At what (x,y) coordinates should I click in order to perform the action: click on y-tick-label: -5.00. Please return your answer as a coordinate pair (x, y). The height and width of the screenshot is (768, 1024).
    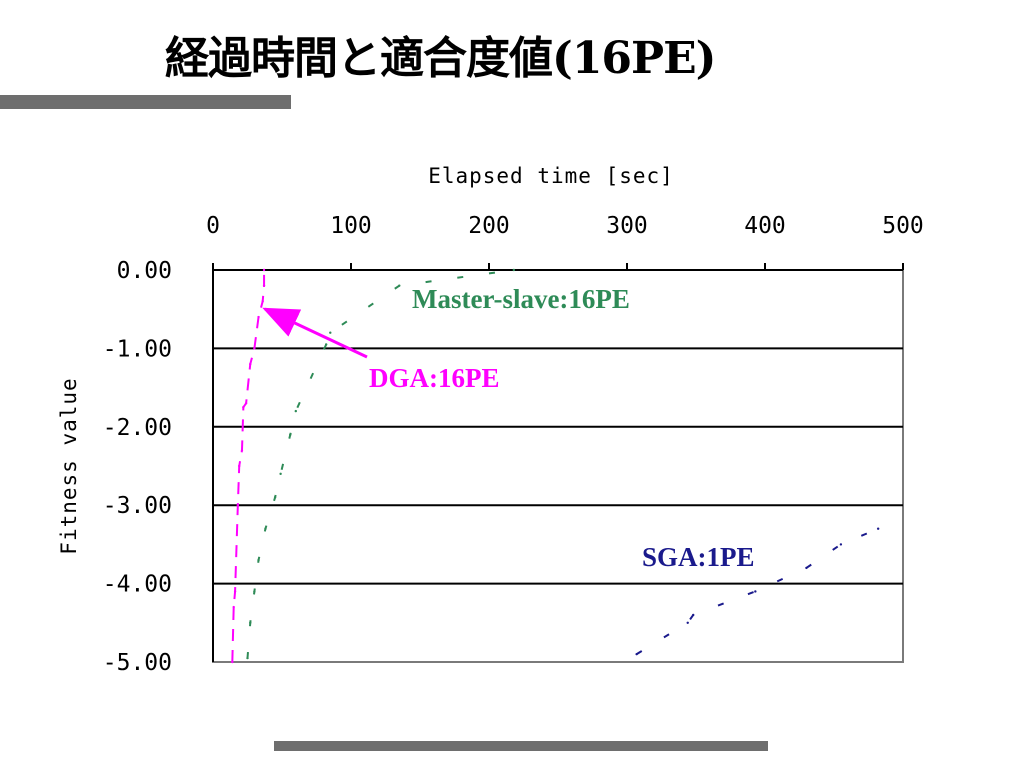
    Looking at the image, I should click on (137, 663).